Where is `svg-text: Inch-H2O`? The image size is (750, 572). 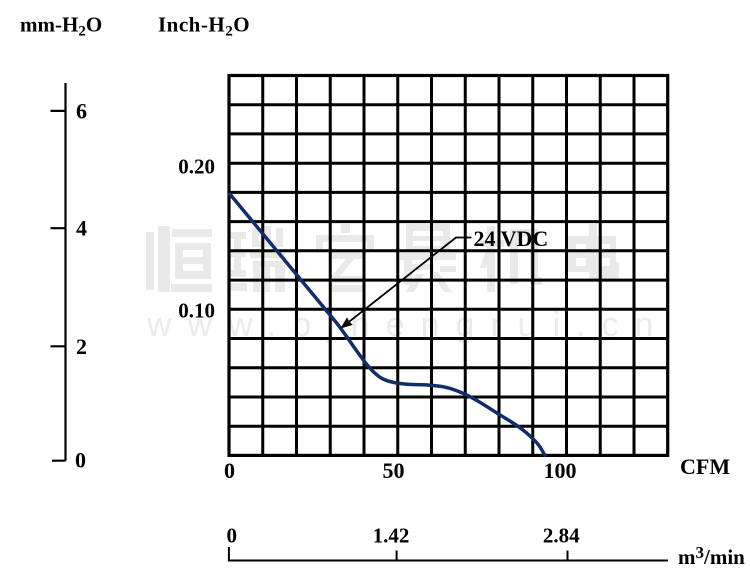
svg-text: Inch-H2O is located at coordinates (204, 26).